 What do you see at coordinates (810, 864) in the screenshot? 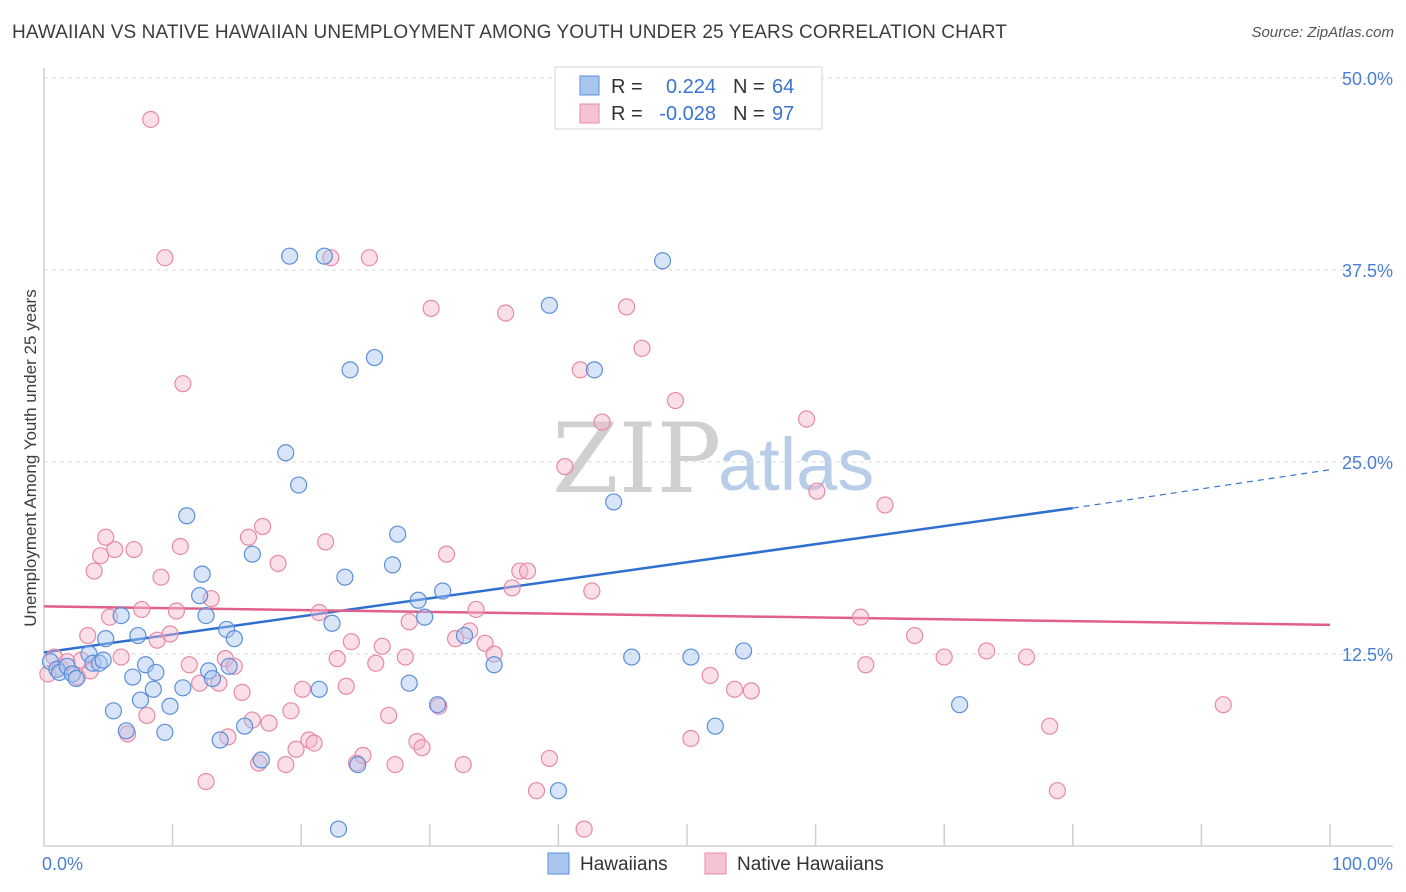
I see `bottom-legend-native-hawaiians: Native Hawaiians` at bounding box center [810, 864].